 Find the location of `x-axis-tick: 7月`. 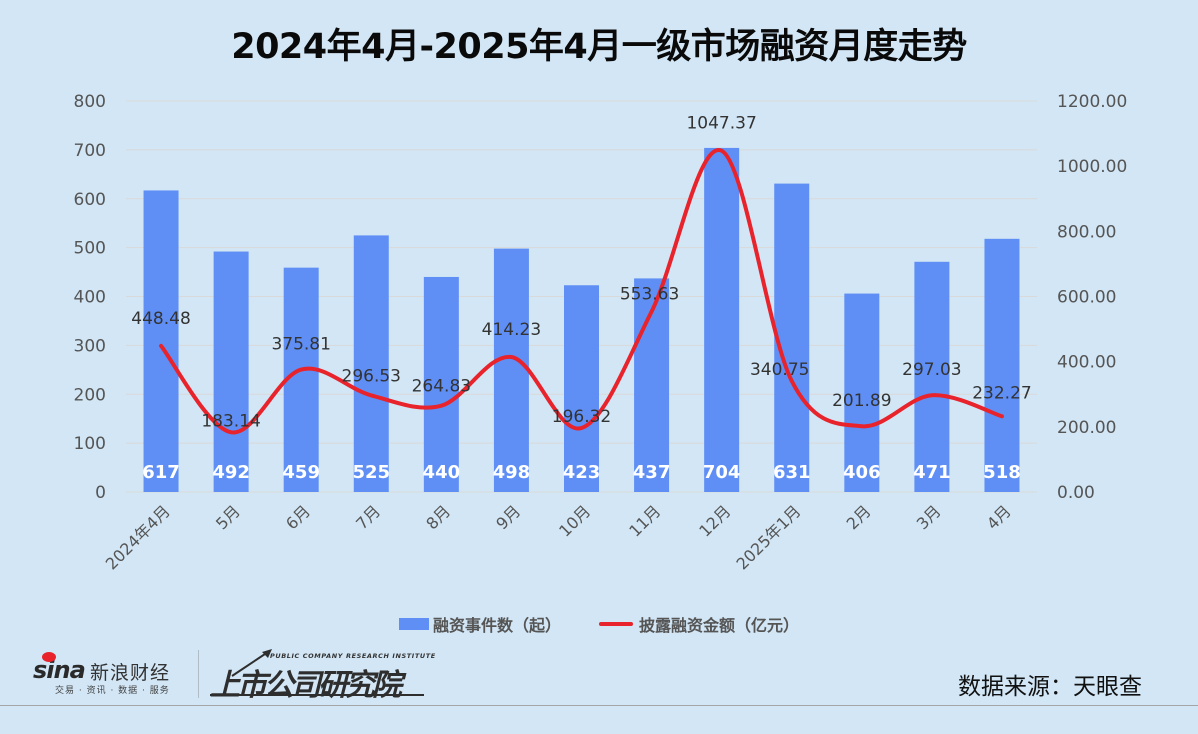

x-axis-tick: 7月 is located at coordinates (368, 517).